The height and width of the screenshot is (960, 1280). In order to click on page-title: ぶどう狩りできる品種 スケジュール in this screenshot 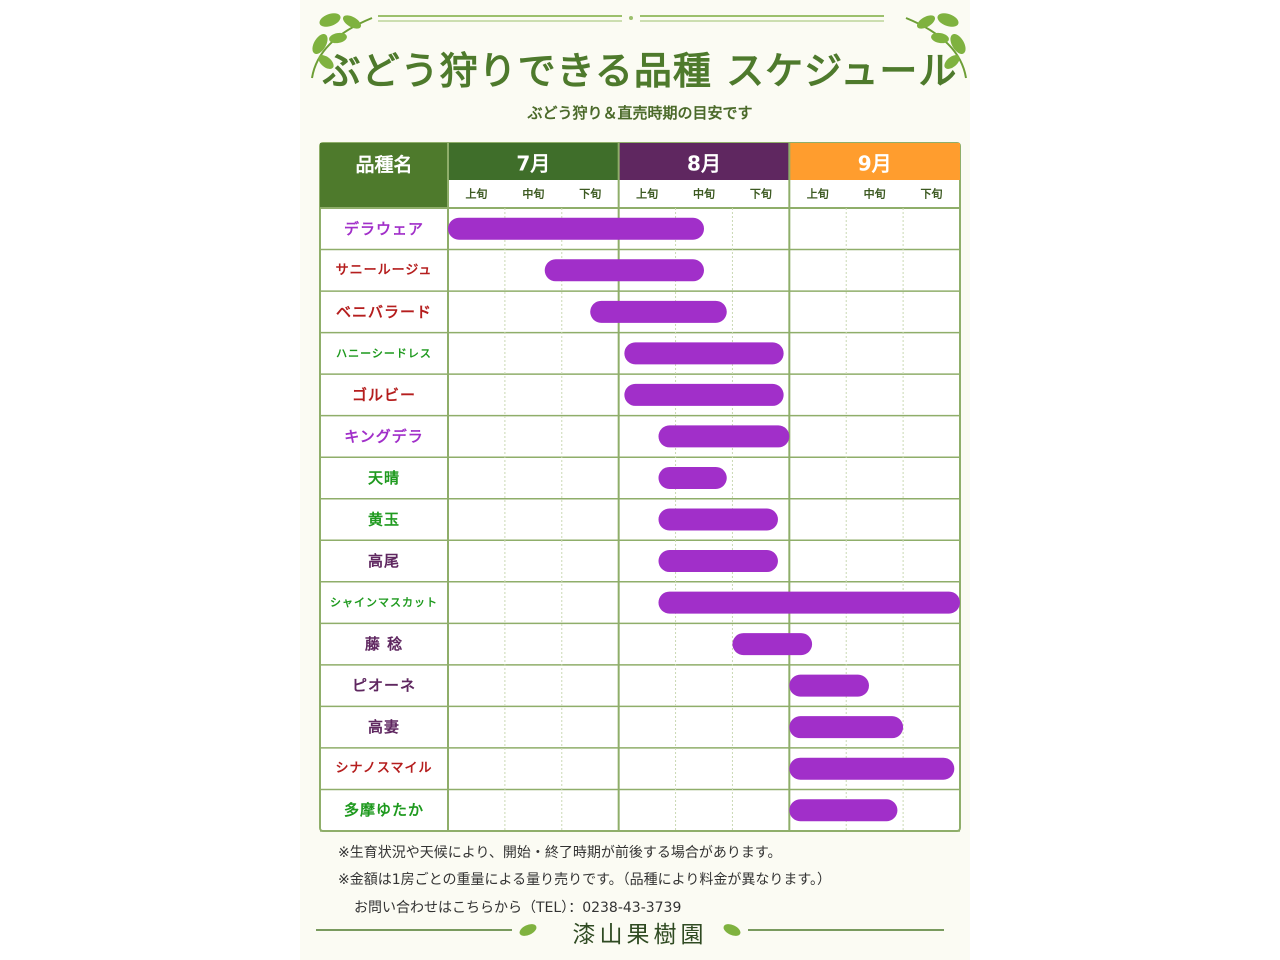, I will do `click(640, 71)`.